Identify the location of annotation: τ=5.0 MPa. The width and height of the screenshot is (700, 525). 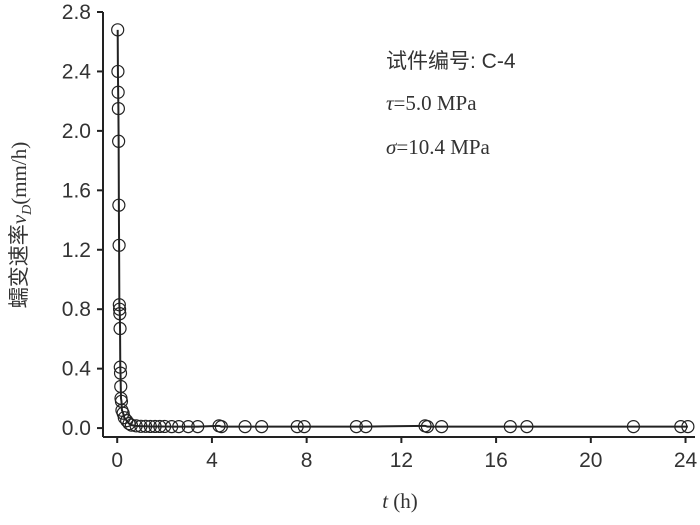
(431, 103).